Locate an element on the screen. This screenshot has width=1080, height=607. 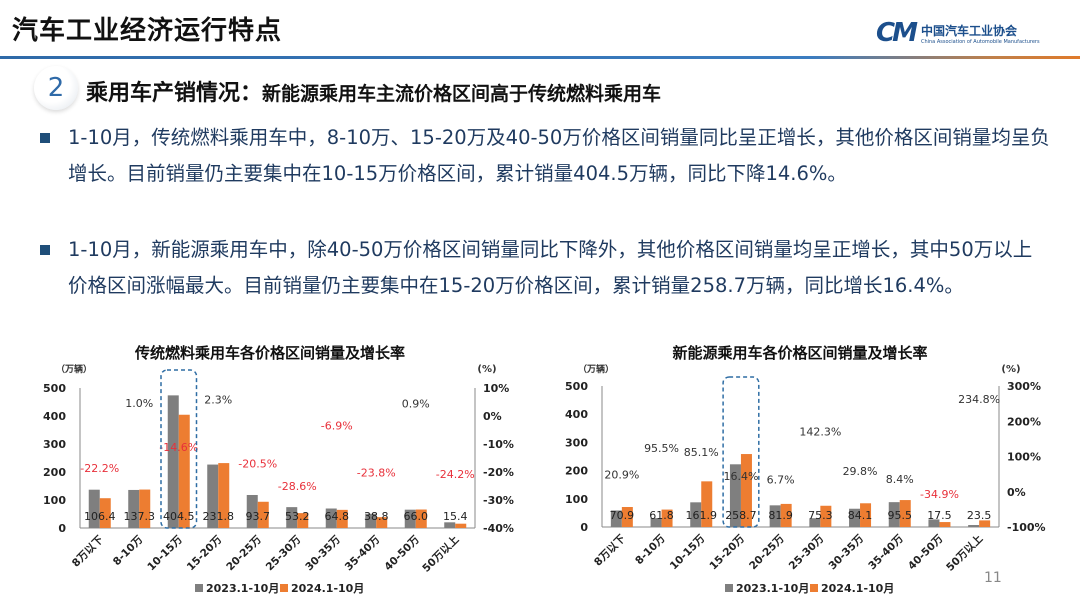
y2-axis-unit: (%) is located at coordinates (1010, 369).